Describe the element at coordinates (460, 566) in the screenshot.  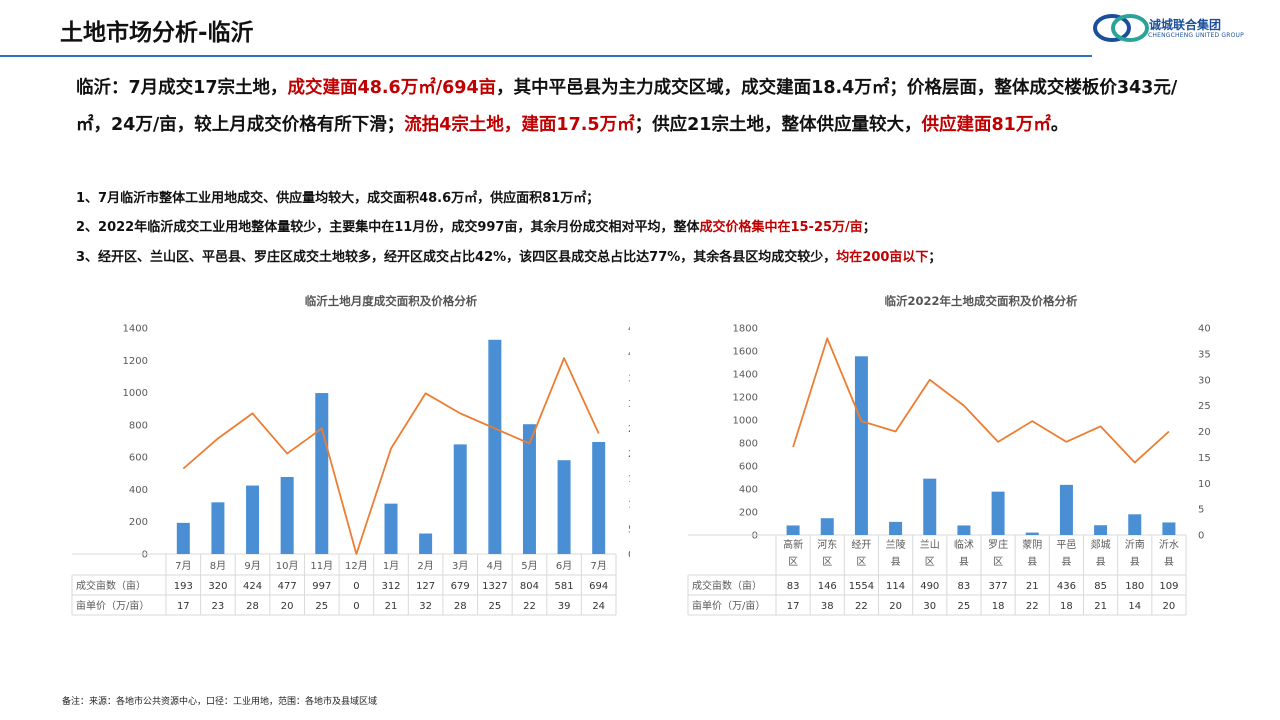
I see `category-label: 3月` at that location.